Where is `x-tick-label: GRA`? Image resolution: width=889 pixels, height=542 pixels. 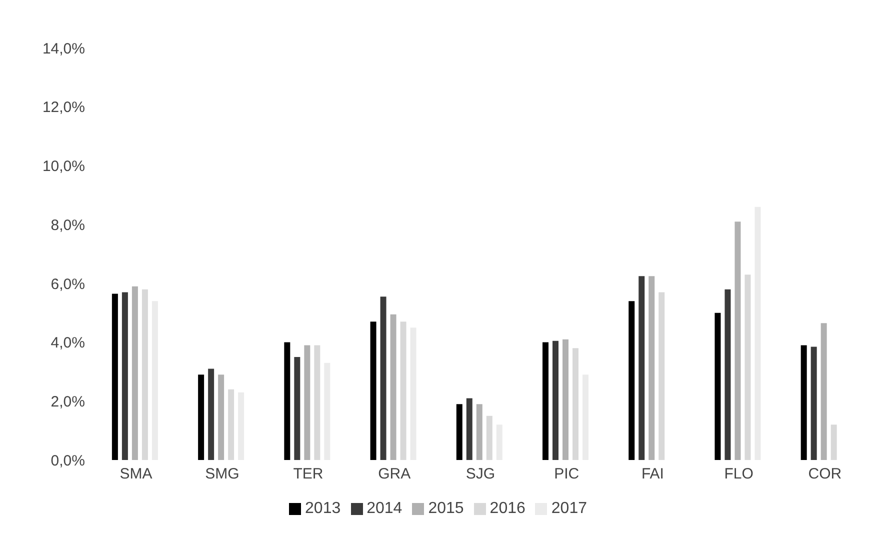
x-tick-label: GRA is located at coordinates (394, 474).